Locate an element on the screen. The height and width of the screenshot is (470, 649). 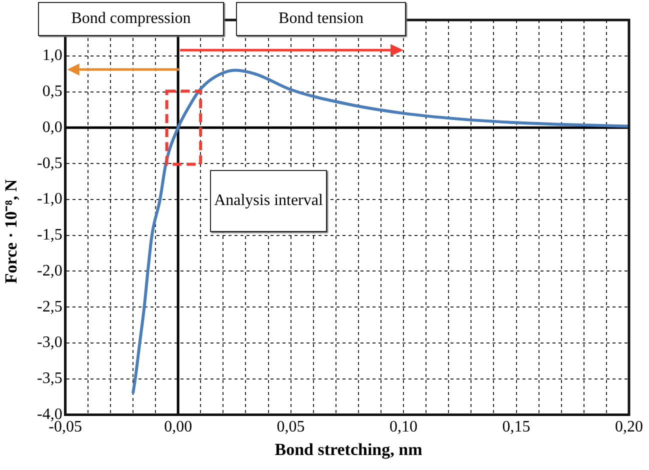
annotation: Analysis interval is located at coordinates (268, 201).